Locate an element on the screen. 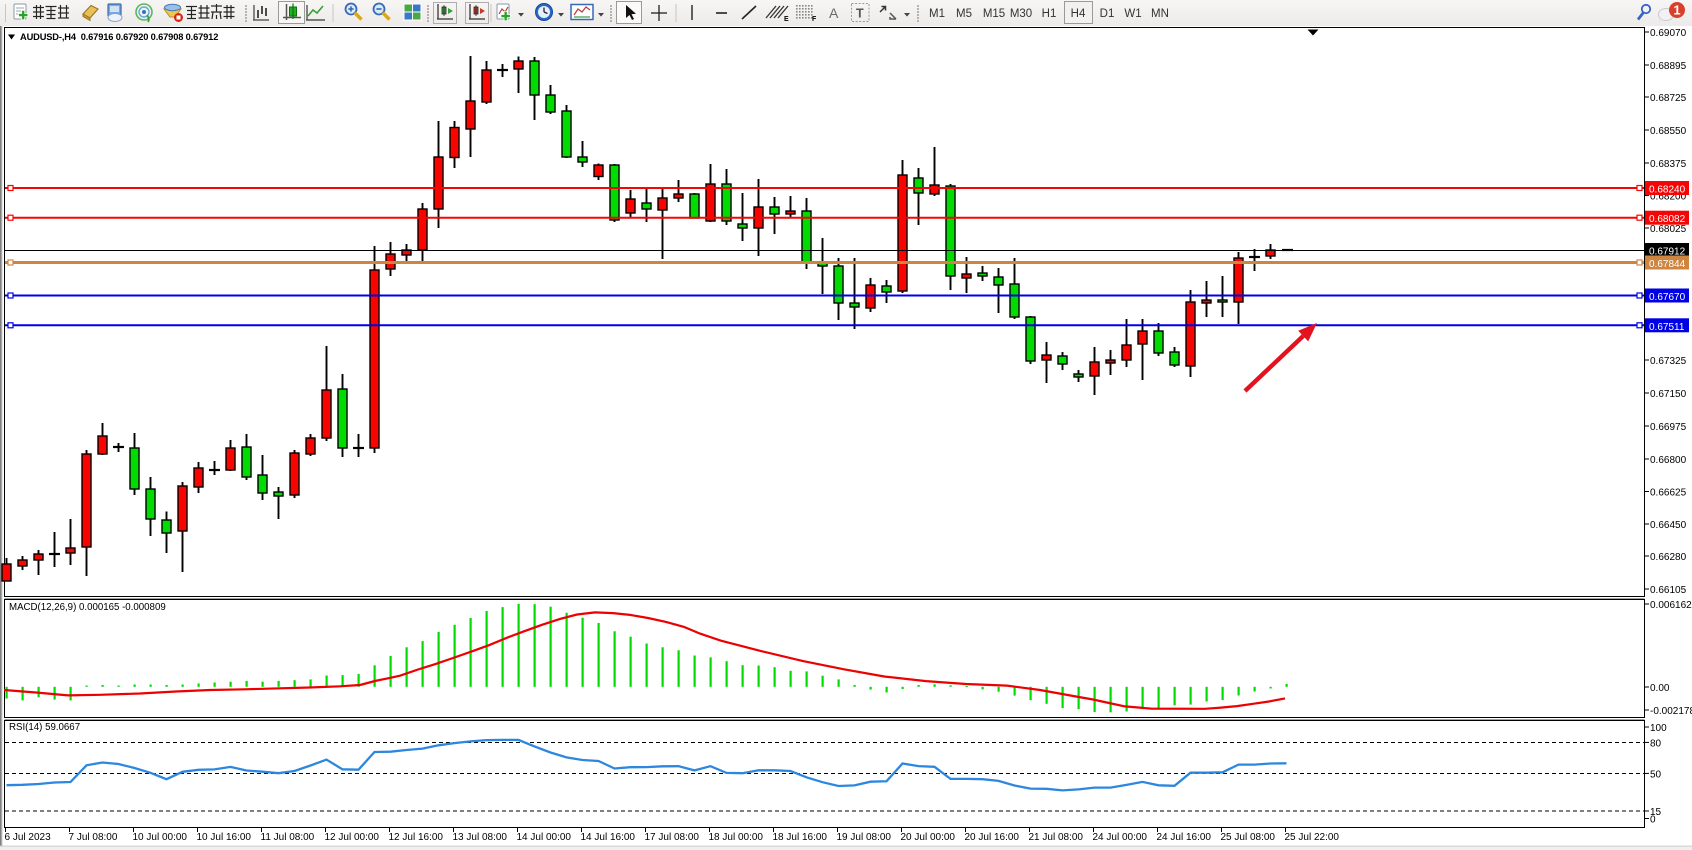 Image resolution: width=1692 pixels, height=850 pixels. svg-text: 18 Jul 16:00 is located at coordinates (800, 837).